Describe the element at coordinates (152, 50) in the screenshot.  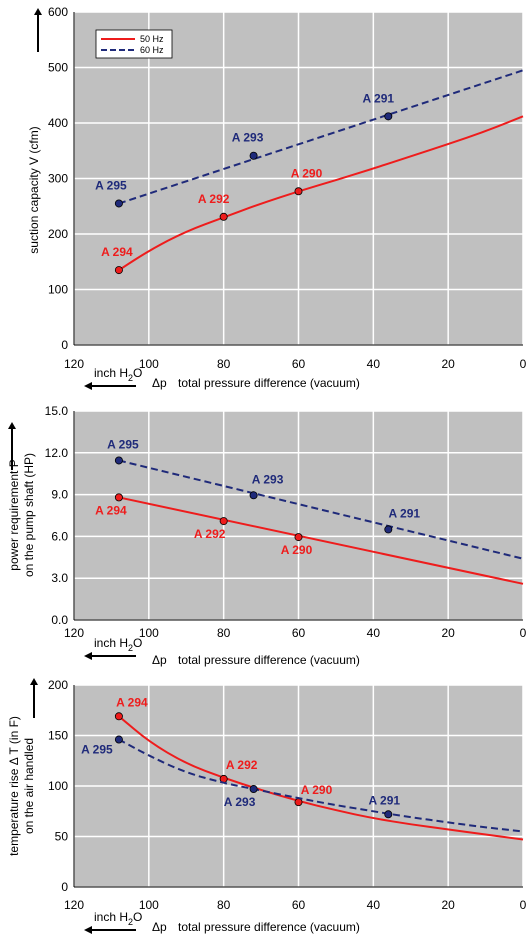
I see `legend-entry: 60 Hz` at that location.